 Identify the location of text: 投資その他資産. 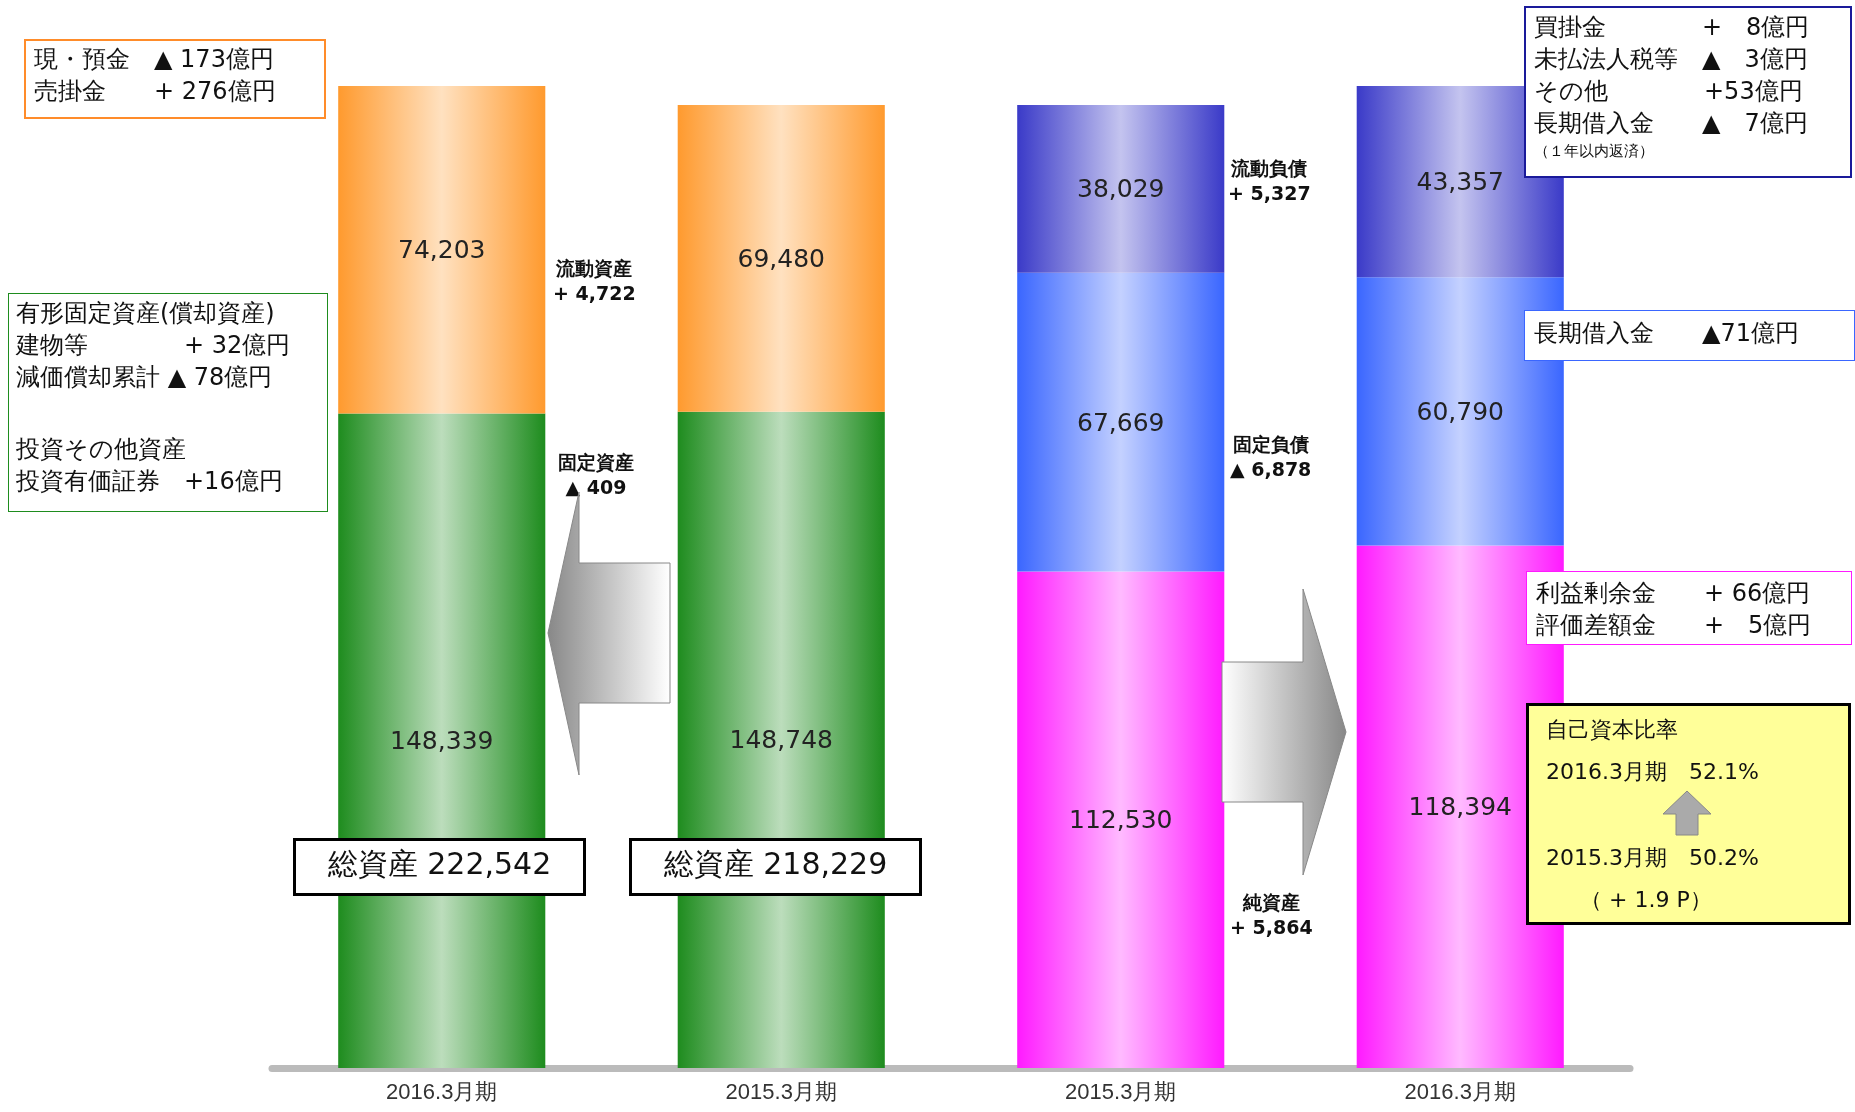
(101, 449).